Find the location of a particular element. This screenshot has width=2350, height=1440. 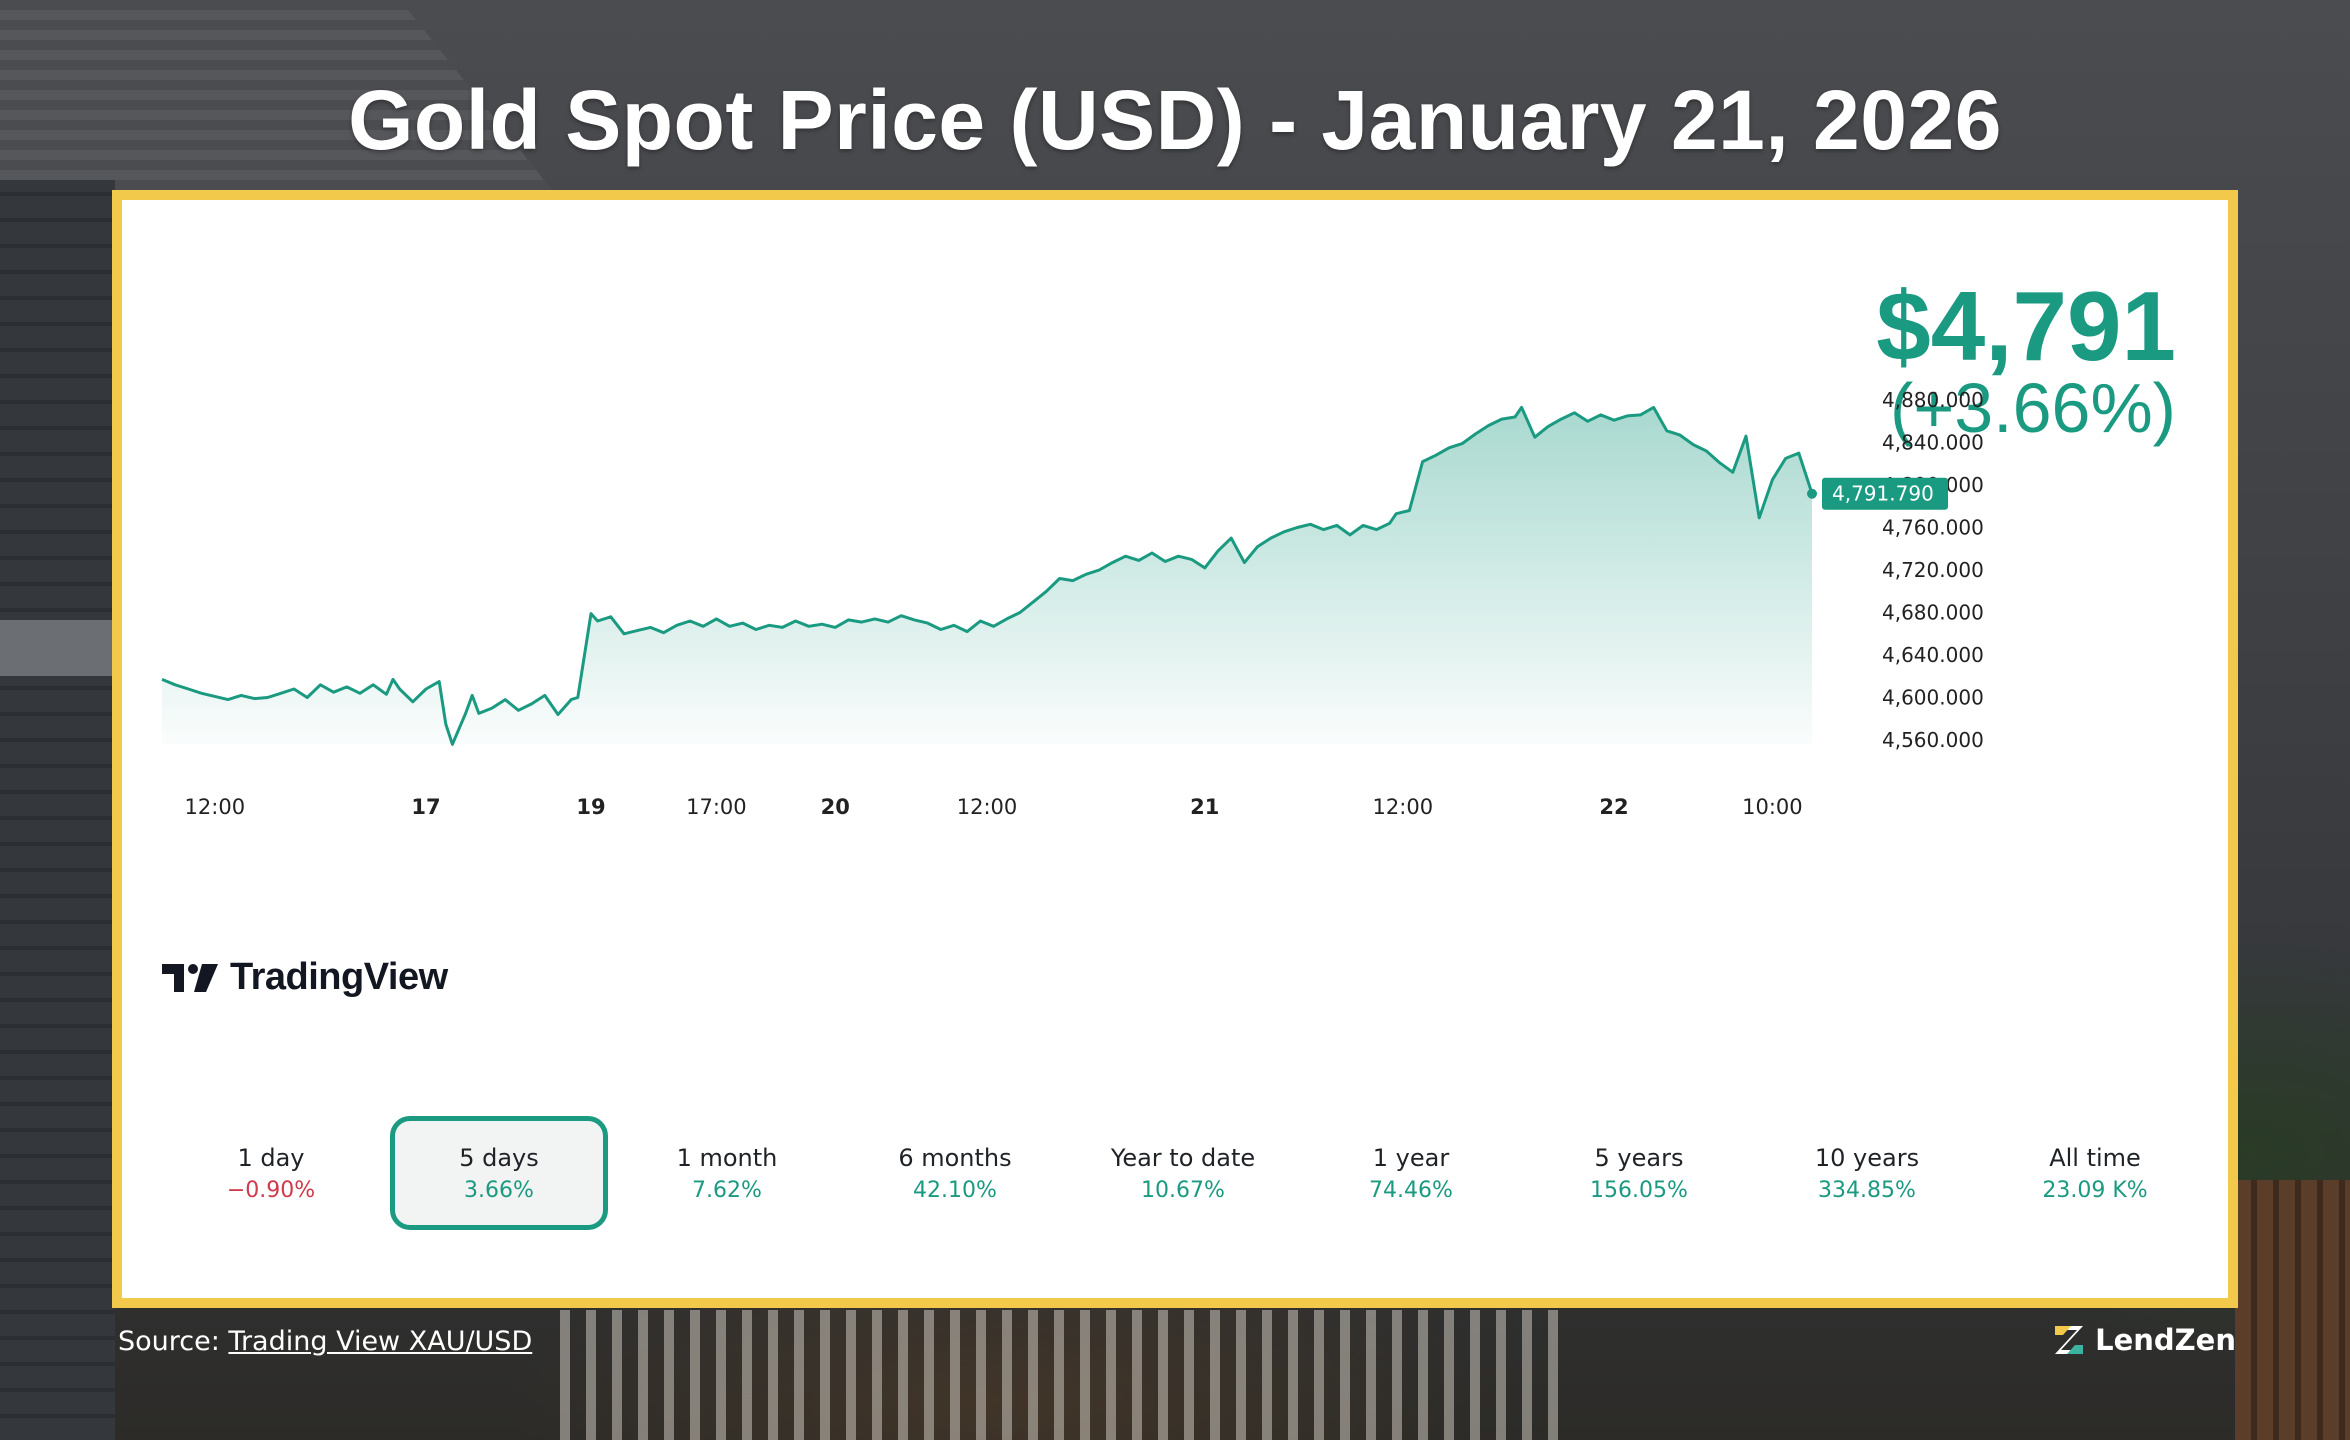

tradingview-logo: TradingView is located at coordinates (305, 977).